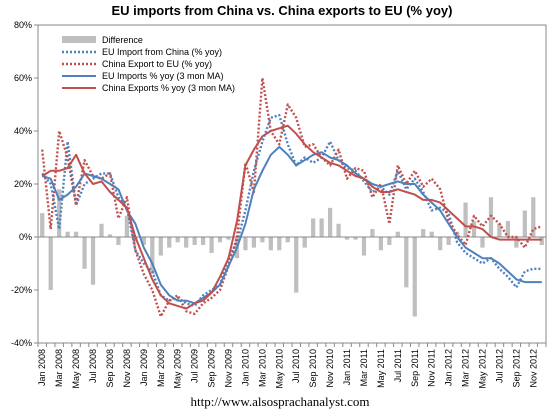  Describe the element at coordinates (25, 237) in the screenshot. I see `y-tick-label: 0%` at that location.